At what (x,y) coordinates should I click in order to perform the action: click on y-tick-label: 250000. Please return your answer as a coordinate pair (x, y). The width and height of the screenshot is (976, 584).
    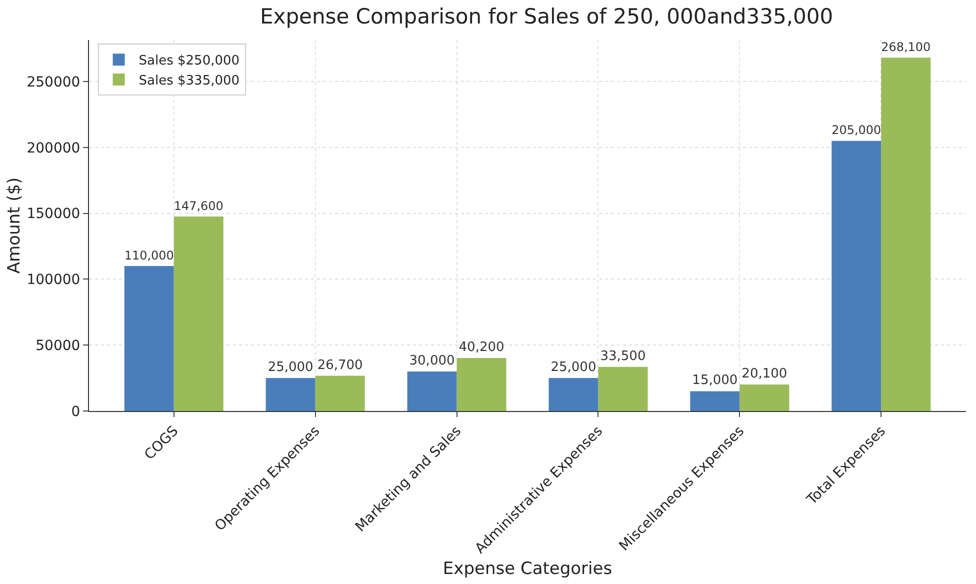
    Looking at the image, I should click on (53, 82).